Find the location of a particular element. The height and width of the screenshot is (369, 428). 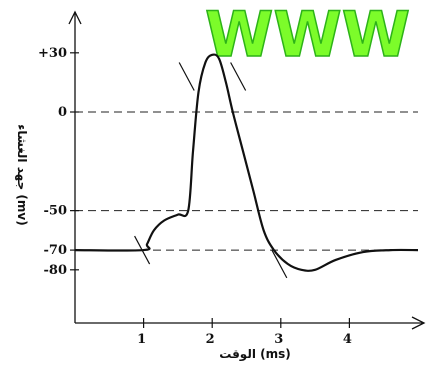

y-tick-label: -50 is located at coordinates (56, 211).